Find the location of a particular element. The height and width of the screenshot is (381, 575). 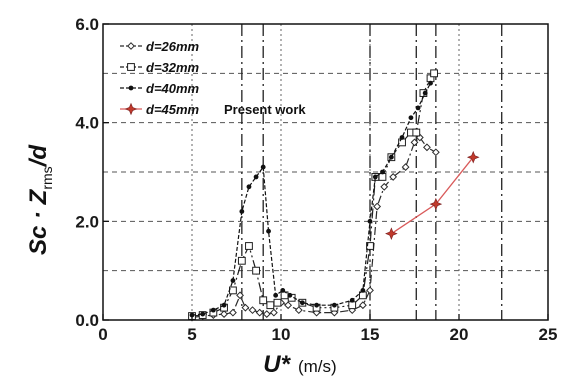

legend-entry: d=26mm is located at coordinates (160, 46).